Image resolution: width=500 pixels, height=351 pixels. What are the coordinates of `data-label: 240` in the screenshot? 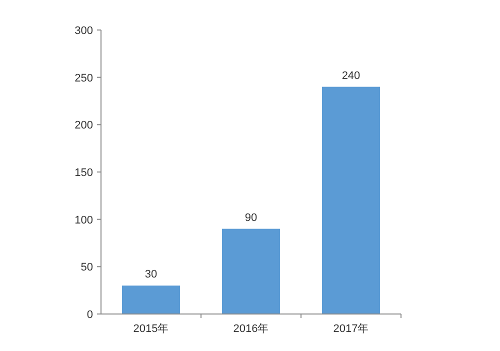 It's located at (351, 76).